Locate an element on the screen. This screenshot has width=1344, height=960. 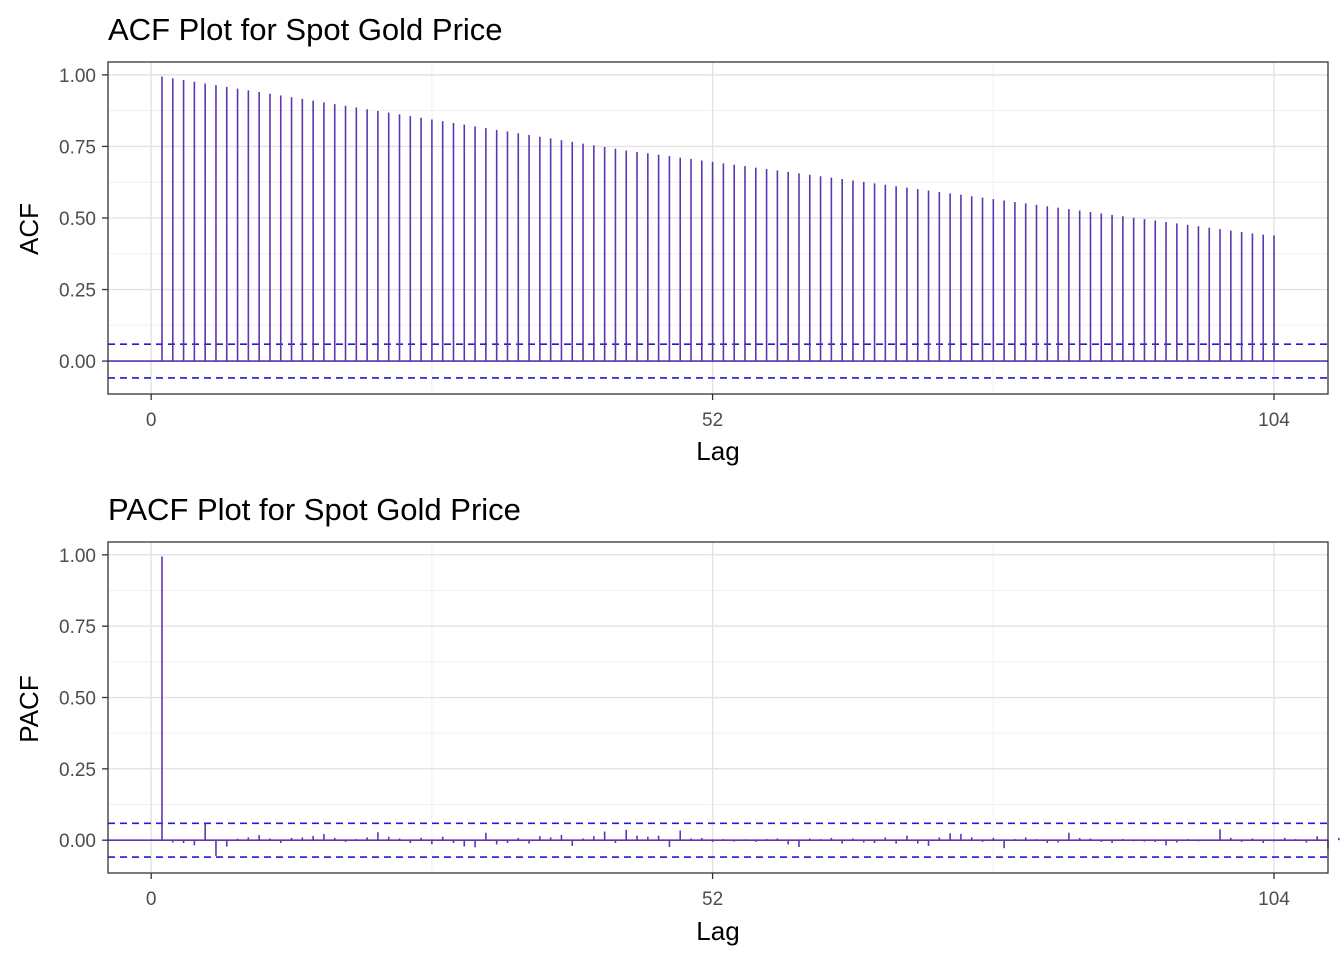
acf-y-tick-label: 0.25 is located at coordinates (77, 291).